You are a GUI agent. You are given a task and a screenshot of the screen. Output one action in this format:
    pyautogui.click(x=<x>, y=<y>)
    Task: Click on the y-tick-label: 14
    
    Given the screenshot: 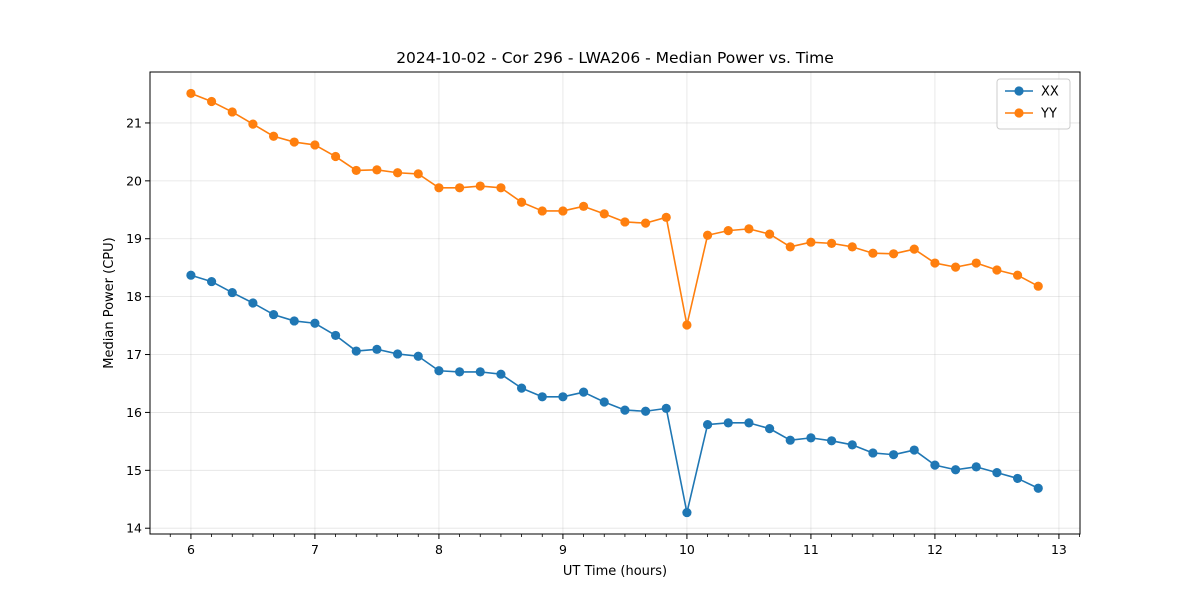 What is the action you would take?
    pyautogui.click(x=134, y=528)
    